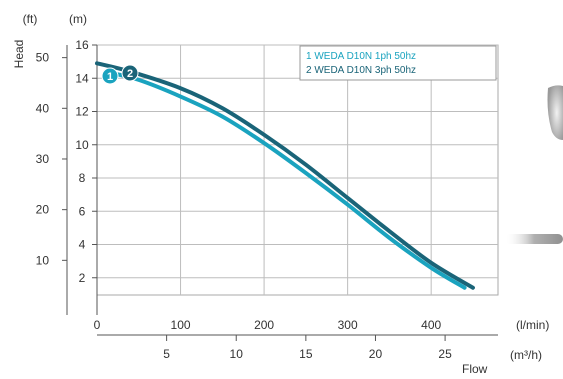  What do you see at coordinates (82, 245) in the screenshot?
I see `y-m-tick-label-4: 4` at bounding box center [82, 245].